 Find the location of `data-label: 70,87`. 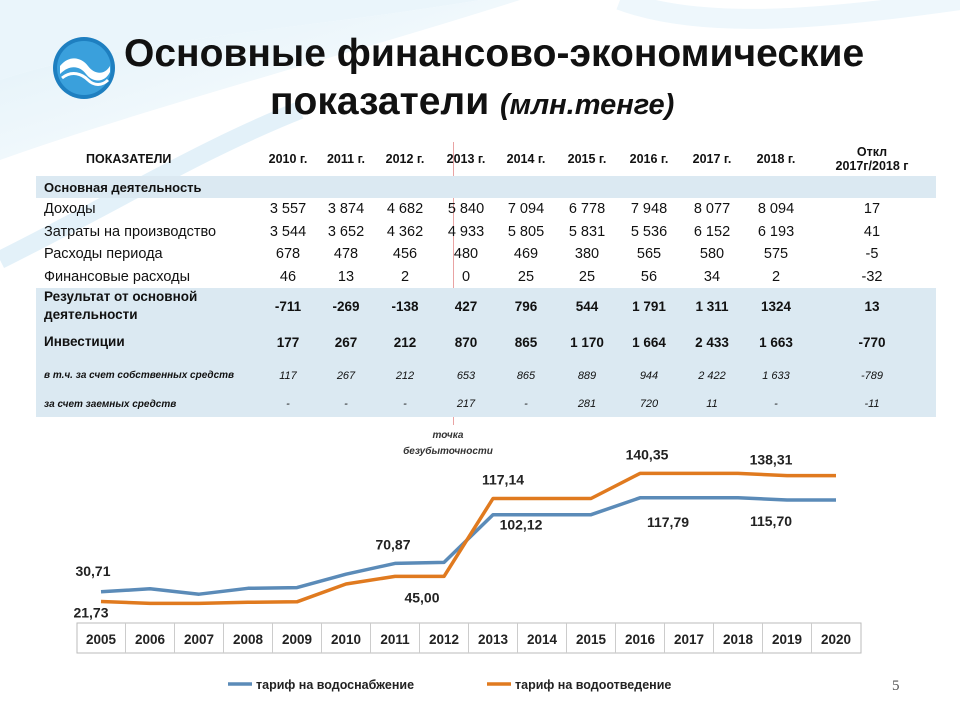

data-label: 70,87 is located at coordinates (392, 544).